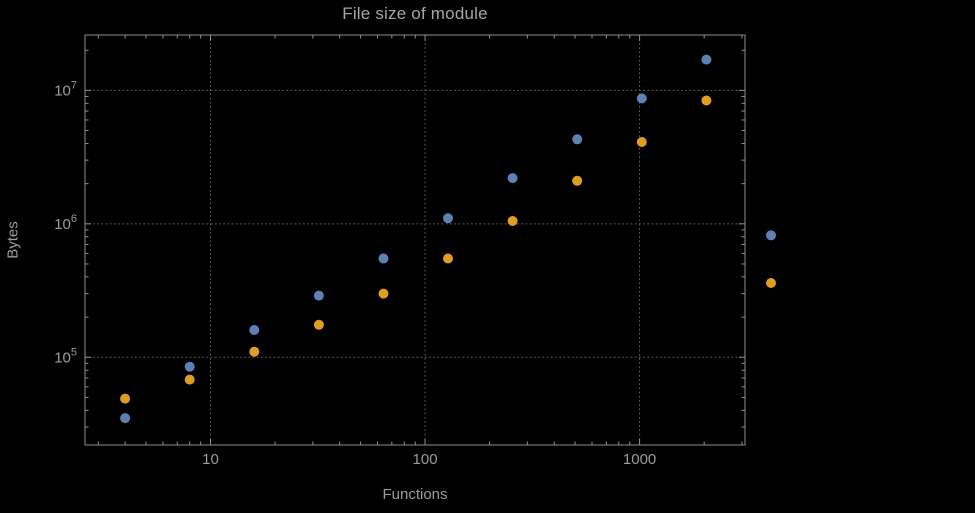 The height and width of the screenshot is (513, 975). I want to click on y-axis-label: Bytes, so click(13, 240).